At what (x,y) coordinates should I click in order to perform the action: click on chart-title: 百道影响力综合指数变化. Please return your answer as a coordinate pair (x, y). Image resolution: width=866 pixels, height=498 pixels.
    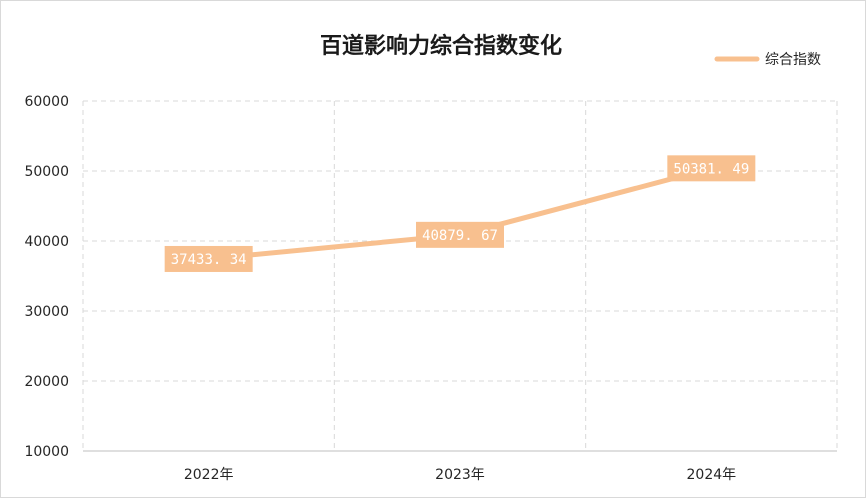
    Looking at the image, I should click on (441, 46).